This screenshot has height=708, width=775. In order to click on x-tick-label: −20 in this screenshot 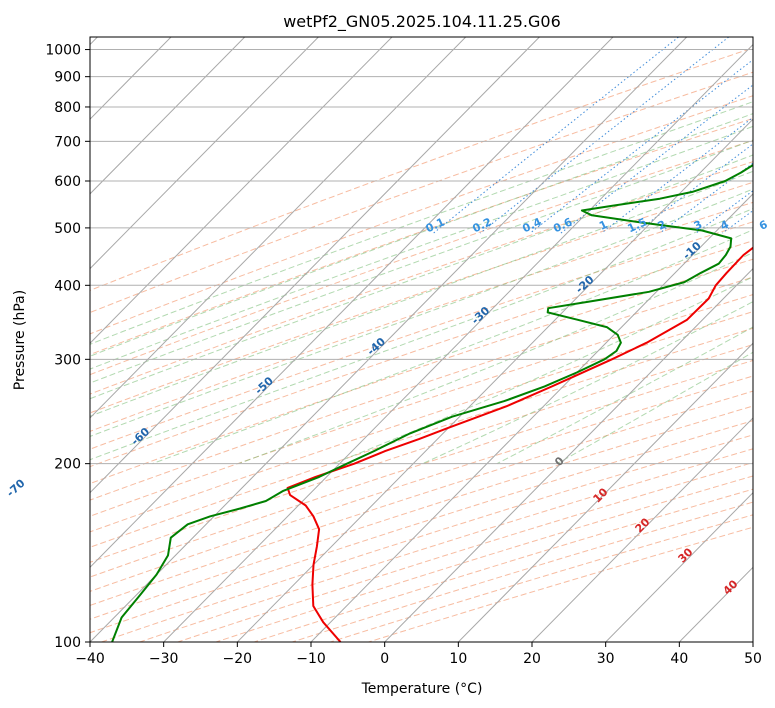, I will do `click(238, 659)`.